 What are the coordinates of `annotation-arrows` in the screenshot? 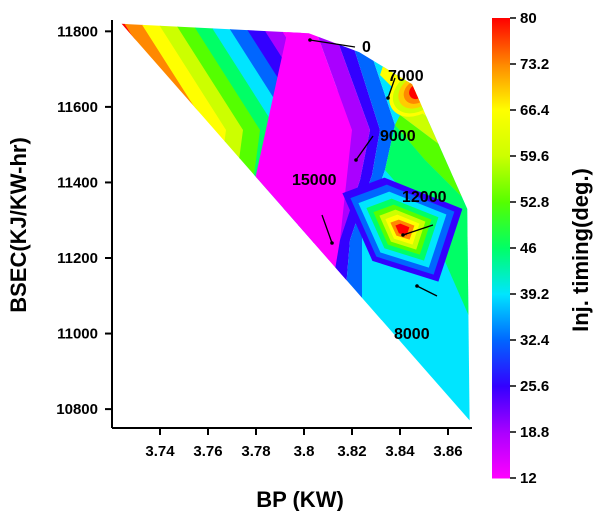 It's located at (373, 167).